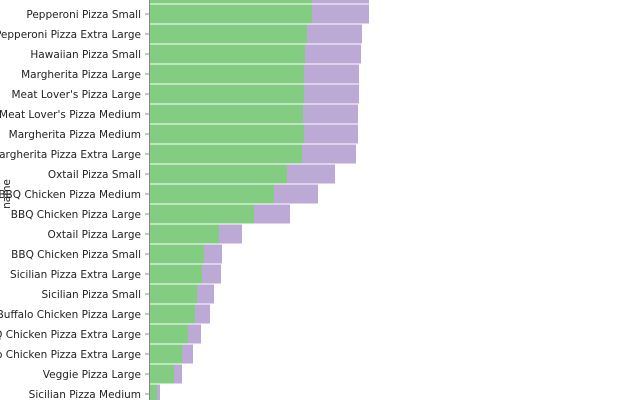 This screenshot has height=400, width=640. Describe the element at coordinates (70, 355) in the screenshot. I see `y-tick-label: Buffalo Chicken Pizza Extra Large` at that location.